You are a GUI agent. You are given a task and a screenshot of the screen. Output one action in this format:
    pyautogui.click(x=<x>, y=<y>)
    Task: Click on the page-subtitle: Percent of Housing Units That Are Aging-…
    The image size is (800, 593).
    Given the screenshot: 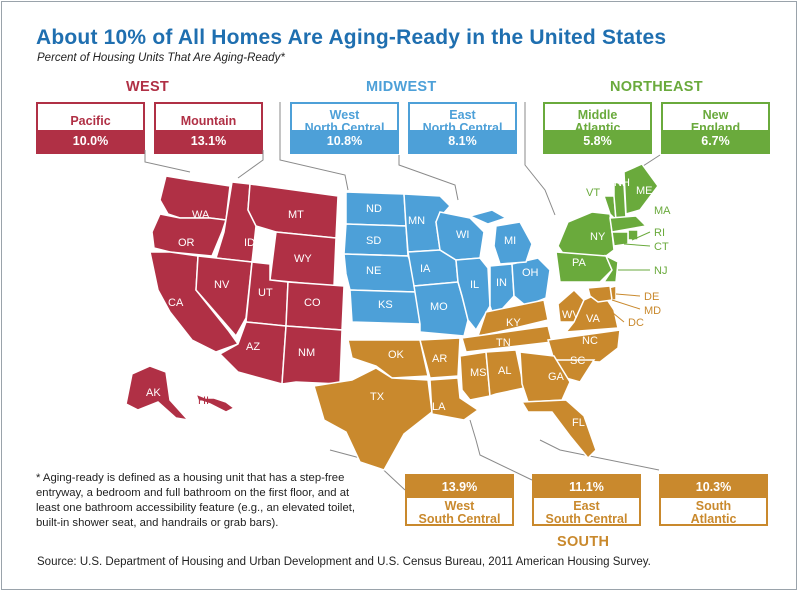 What is the action you would take?
    pyautogui.click(x=161, y=58)
    